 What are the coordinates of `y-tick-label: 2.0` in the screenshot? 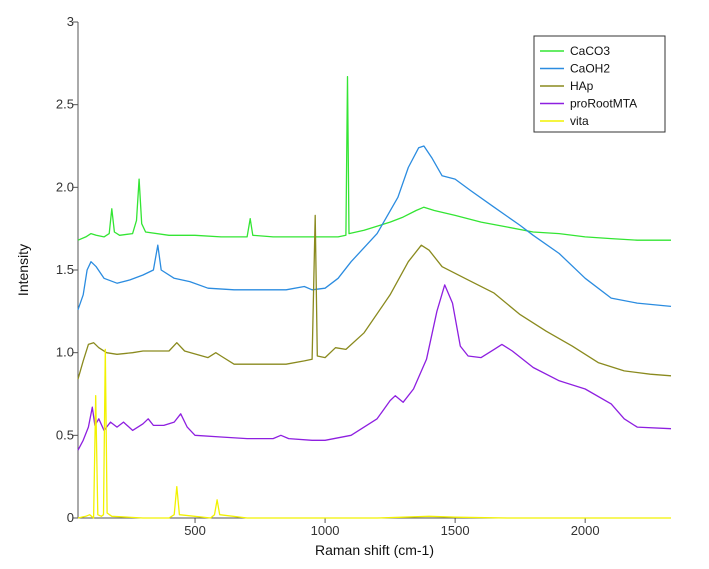 It's located at (65, 186).